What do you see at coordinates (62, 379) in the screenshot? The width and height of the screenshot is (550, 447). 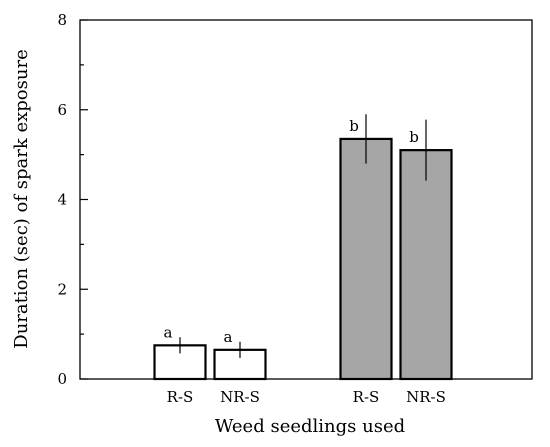 I see `y-tick-label: 0` at bounding box center [62, 379].